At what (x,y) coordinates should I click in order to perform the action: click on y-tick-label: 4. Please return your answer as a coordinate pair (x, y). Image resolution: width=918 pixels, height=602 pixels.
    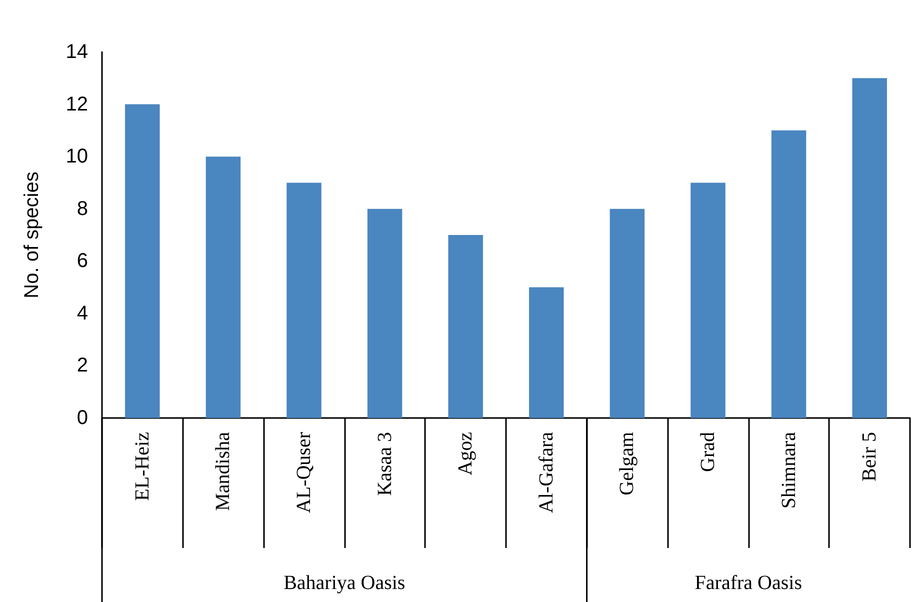
    Looking at the image, I should click on (82, 313).